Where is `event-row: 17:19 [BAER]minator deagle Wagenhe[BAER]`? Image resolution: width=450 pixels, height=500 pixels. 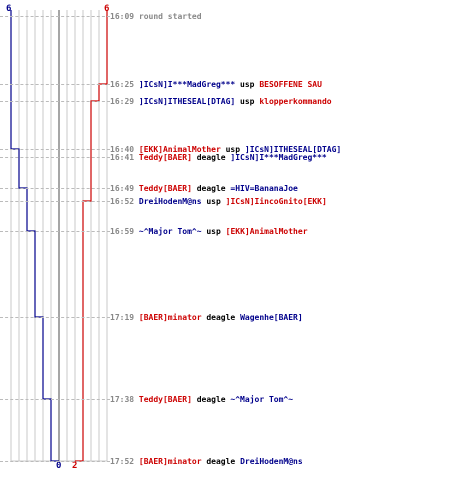
event-row: 17:19 [BAER]minator deagle Wagenhe[BAER] is located at coordinates (206, 317).